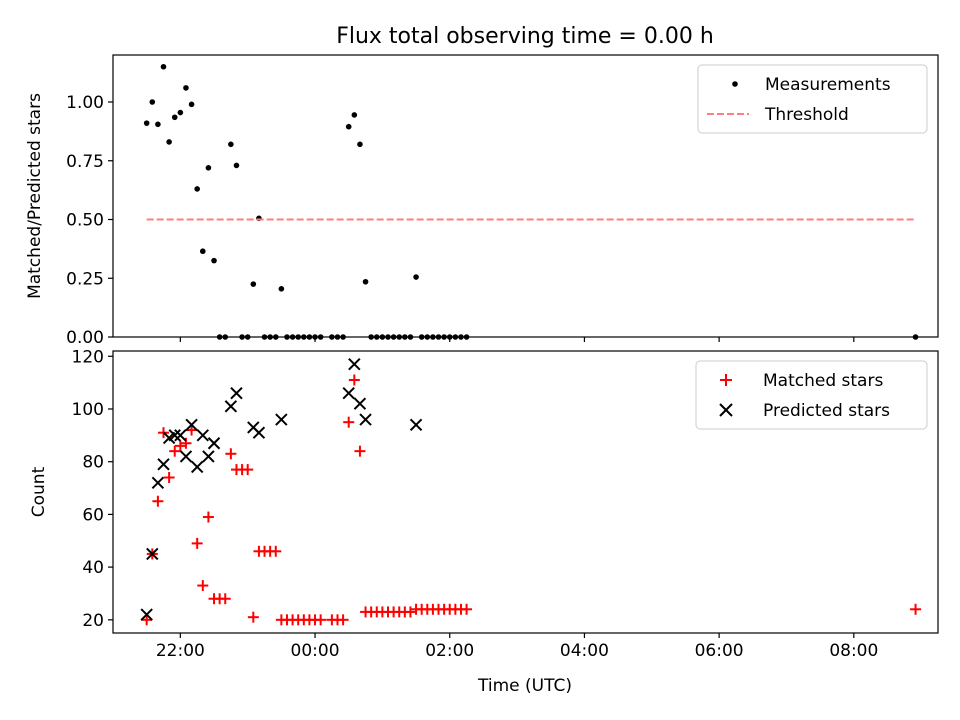 This screenshot has width=960, height=720. What do you see at coordinates (806, 115) in the screenshot?
I see `legend-threshold-label: Threshold` at bounding box center [806, 115].